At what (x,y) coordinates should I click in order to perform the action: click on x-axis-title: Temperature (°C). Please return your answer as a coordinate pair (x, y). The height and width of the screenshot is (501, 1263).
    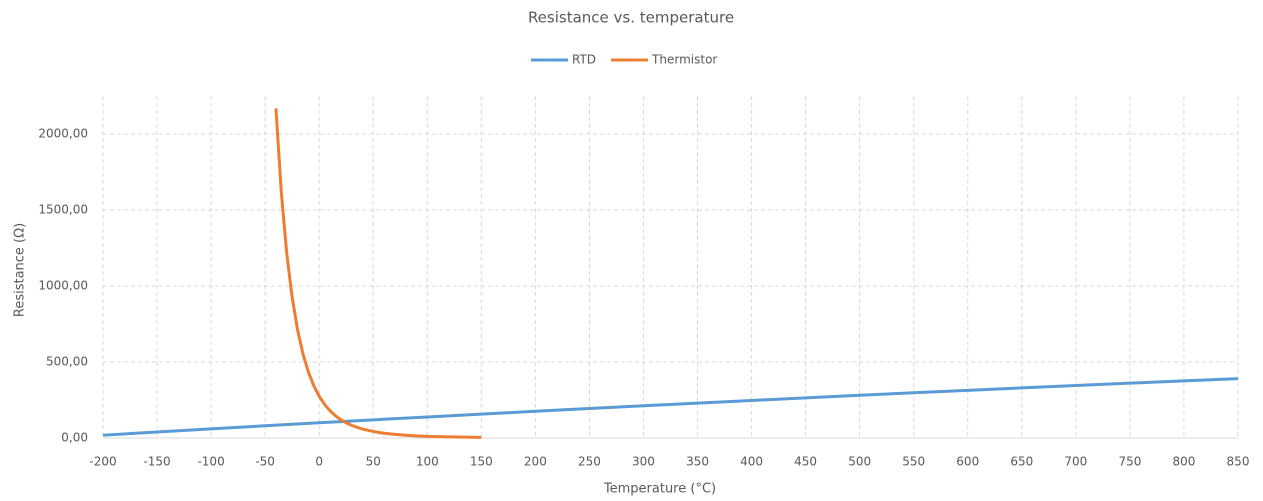
    Looking at the image, I should click on (659, 489).